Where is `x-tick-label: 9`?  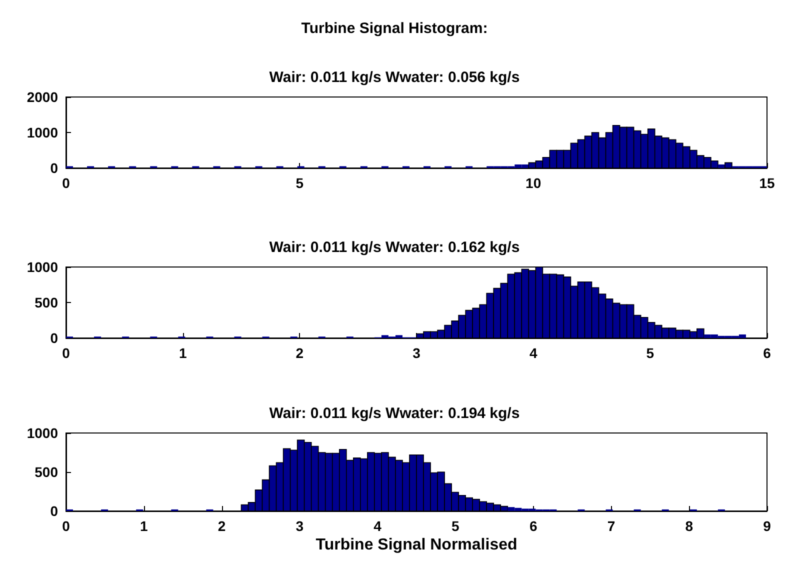
x-tick-label: 9 is located at coordinates (767, 526).